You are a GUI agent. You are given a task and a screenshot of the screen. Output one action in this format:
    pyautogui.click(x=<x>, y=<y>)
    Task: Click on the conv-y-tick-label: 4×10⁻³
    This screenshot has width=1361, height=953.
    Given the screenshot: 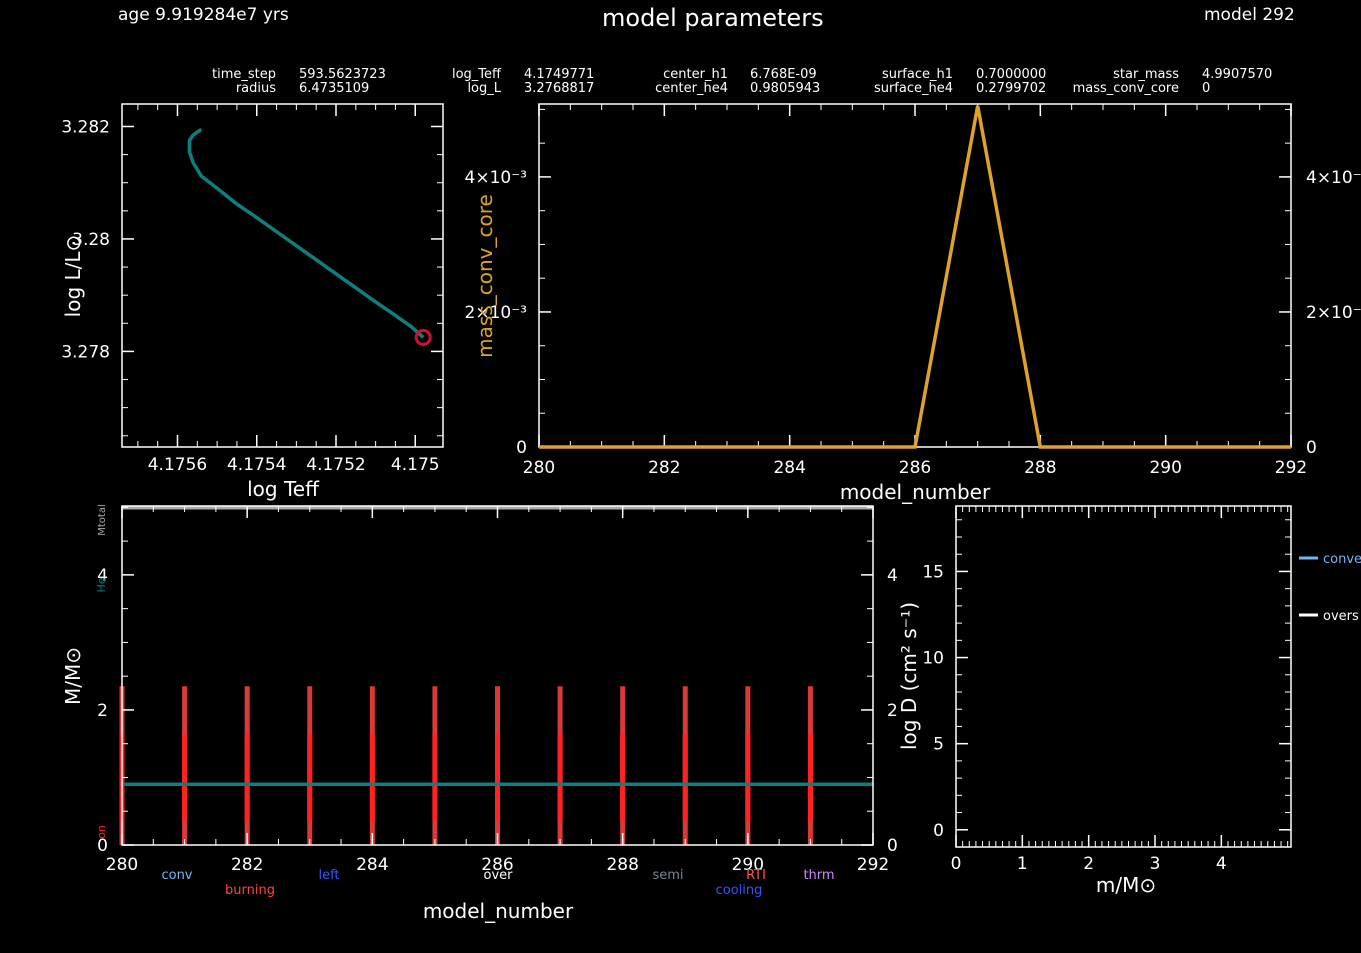 What is the action you would take?
    pyautogui.click(x=496, y=178)
    